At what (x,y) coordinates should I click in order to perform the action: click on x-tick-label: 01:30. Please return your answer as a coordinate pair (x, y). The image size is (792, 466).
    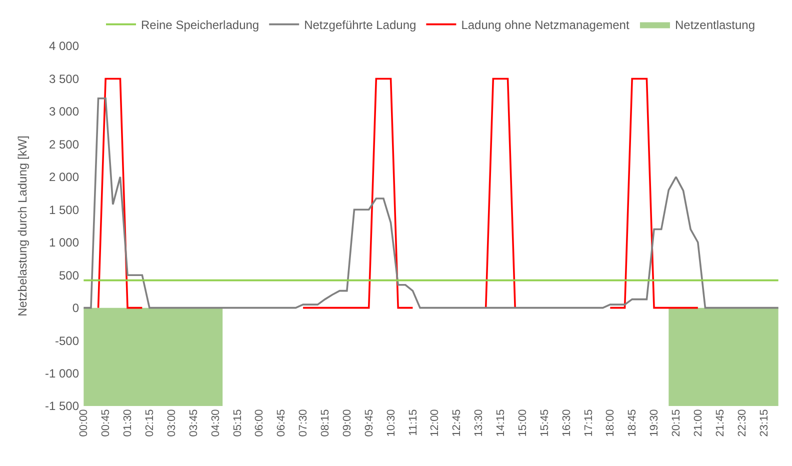
    Looking at the image, I should click on (128, 423).